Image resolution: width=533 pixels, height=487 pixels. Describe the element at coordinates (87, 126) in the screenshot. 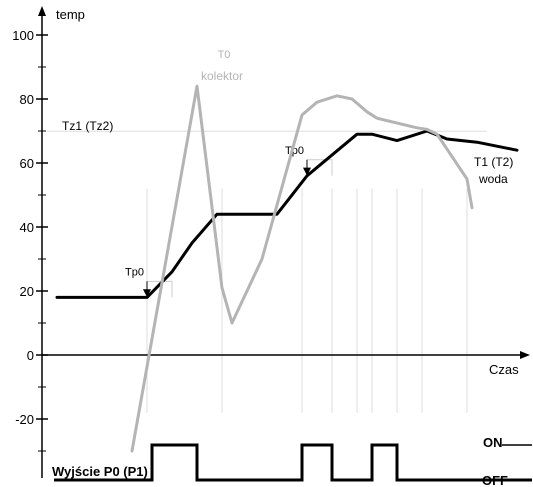

I see `setpoint-label: Tz1 (Tz2)` at that location.